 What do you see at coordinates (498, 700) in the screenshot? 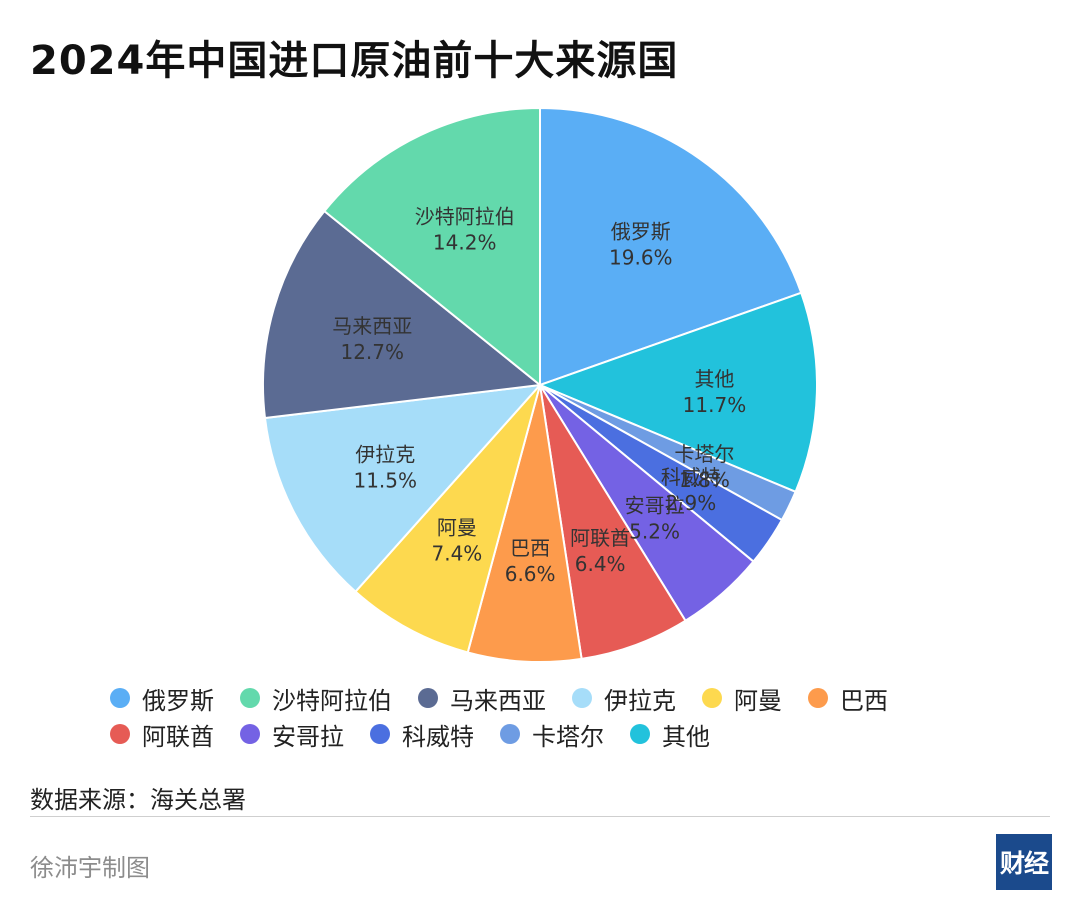
I see `legend-label: 马来西亚` at bounding box center [498, 700].